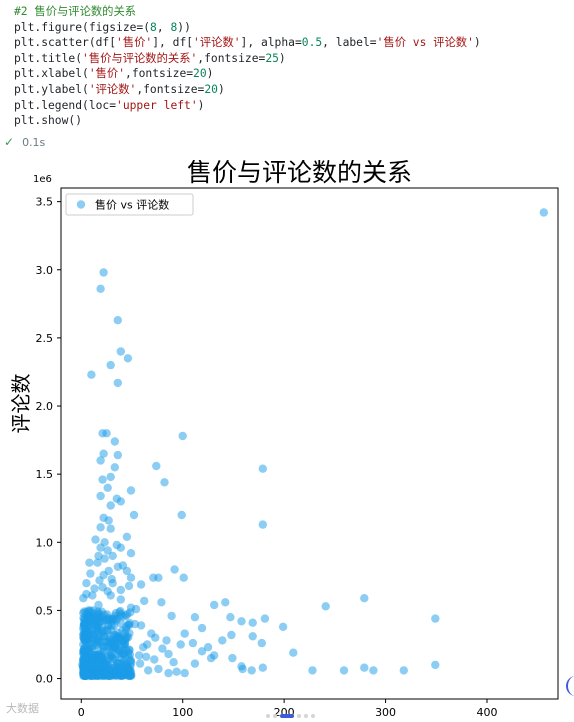  I want to click on x-tick-label: 300, so click(385, 712).